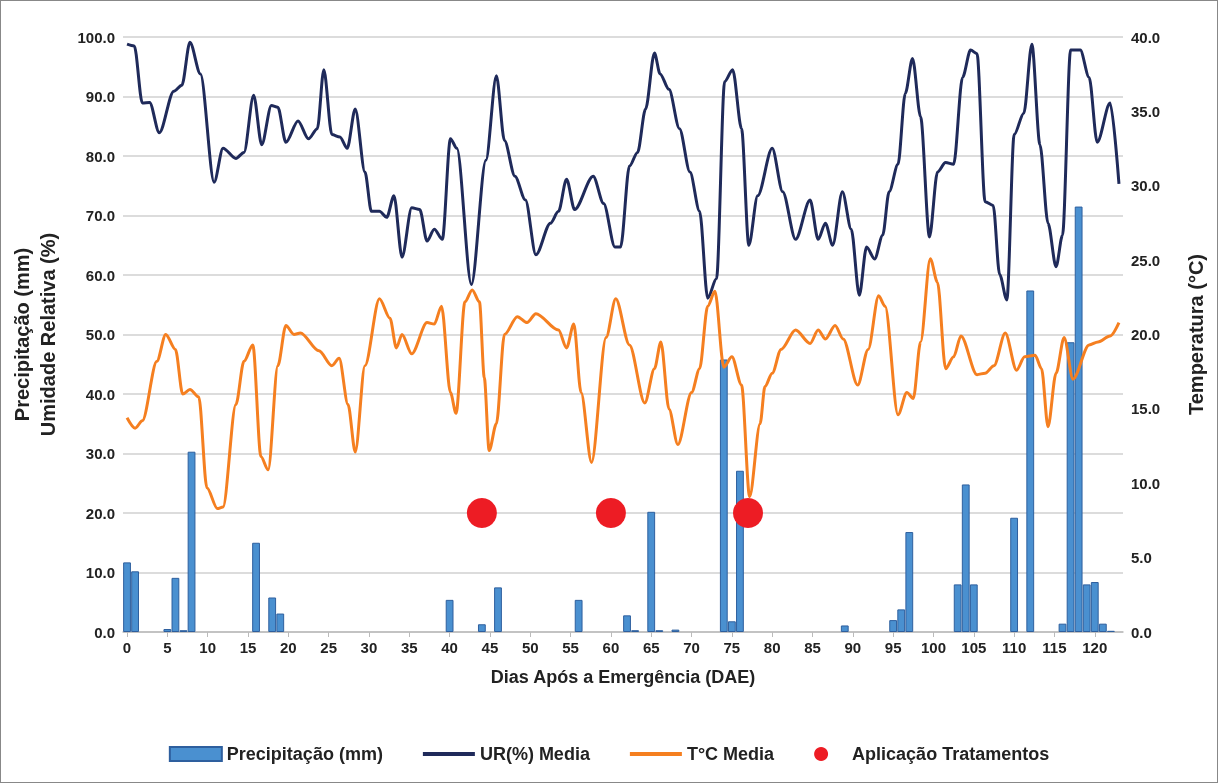 The image size is (1218, 783). Describe the element at coordinates (100, 275) in the screenshot. I see `y-tick-label: 60.0` at that location.